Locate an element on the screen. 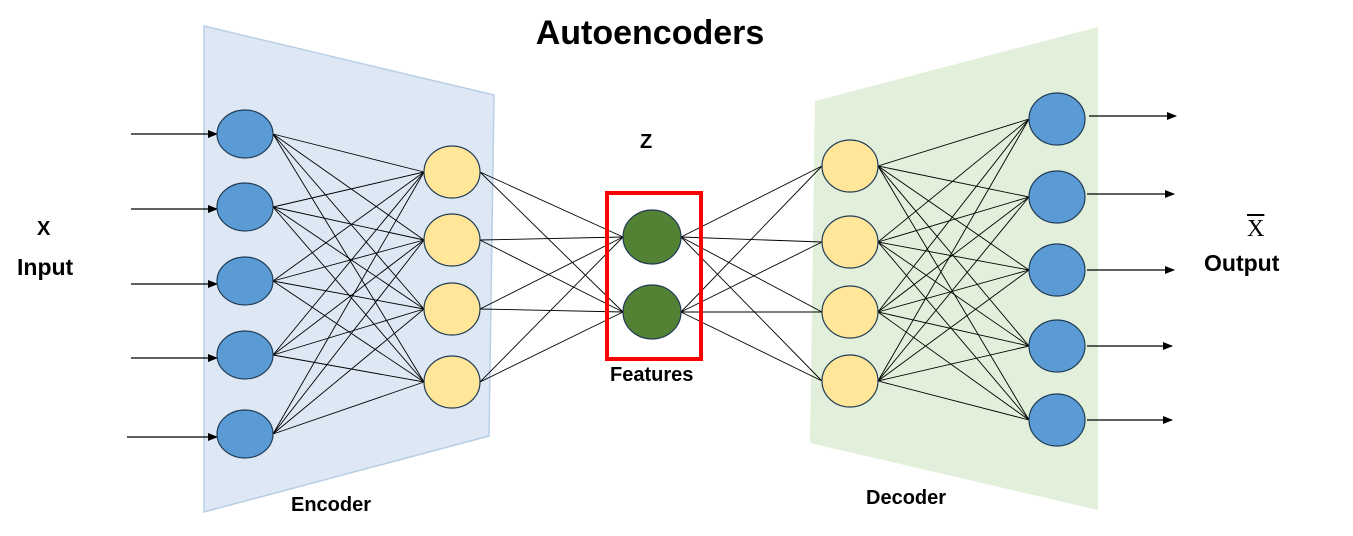 The width and height of the screenshot is (1353, 536). latent-symbol: Z is located at coordinates (646, 142).